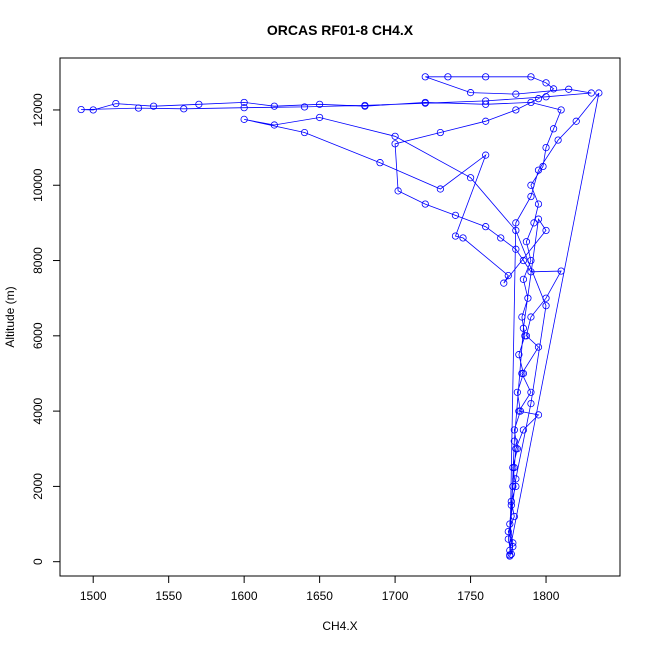  Describe the element at coordinates (38, 410) in the screenshot. I see `y-tick-label: 4000` at that location.